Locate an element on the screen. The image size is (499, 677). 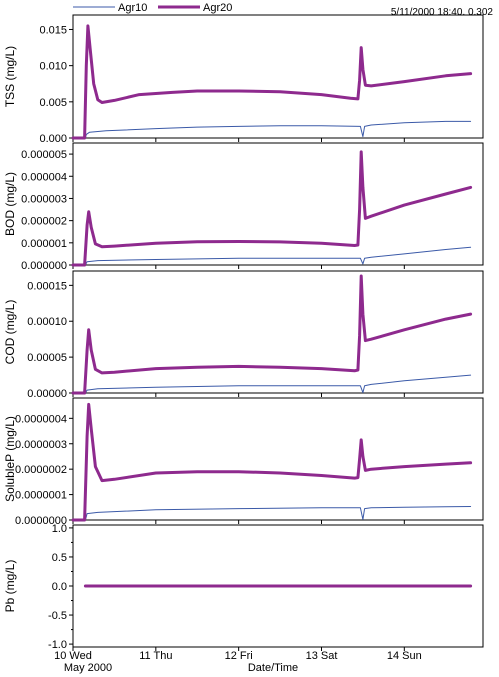
y-tick-label-pb: -0.5 is located at coordinates (57, 616).